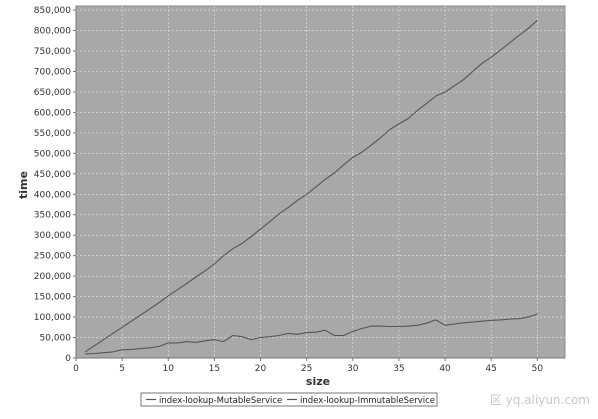  I want to click on y-tick-label: 250,000, so click(52, 257).